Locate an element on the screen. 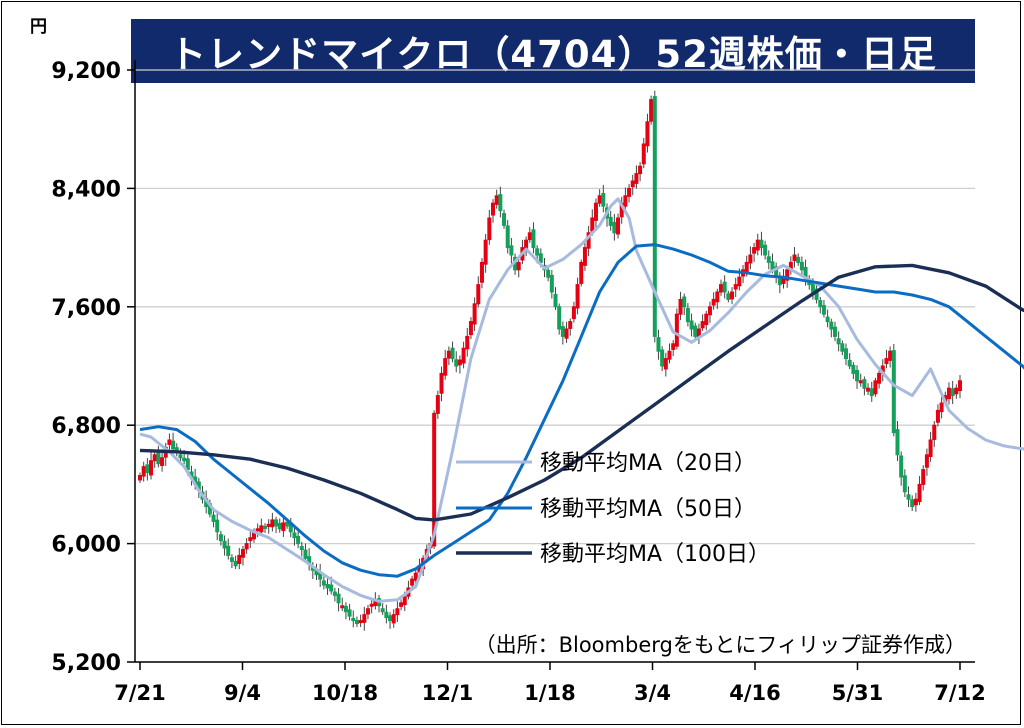 The height and width of the screenshot is (728, 1024). x-tick-label: 7/12 is located at coordinates (960, 693).